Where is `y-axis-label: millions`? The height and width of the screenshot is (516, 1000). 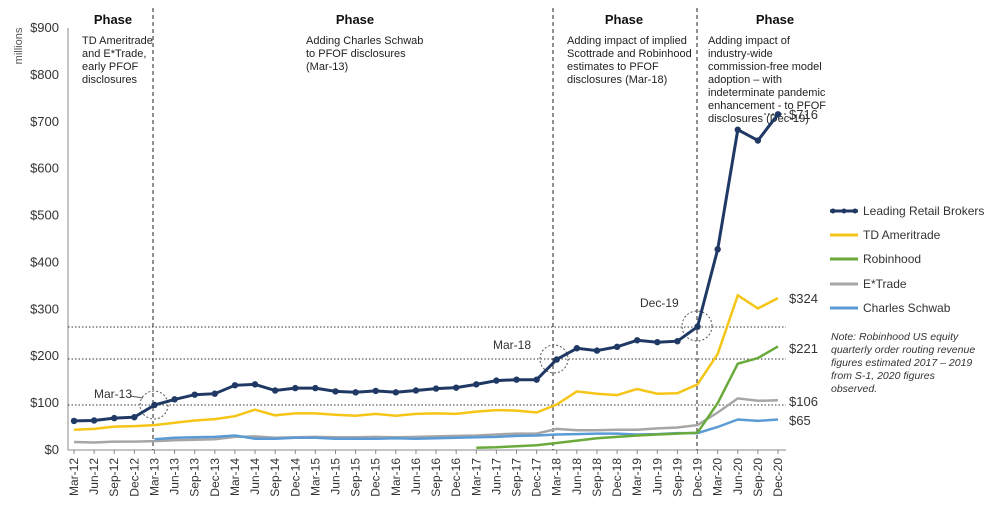
y-axis-label: millions is located at coordinates (19, 45).